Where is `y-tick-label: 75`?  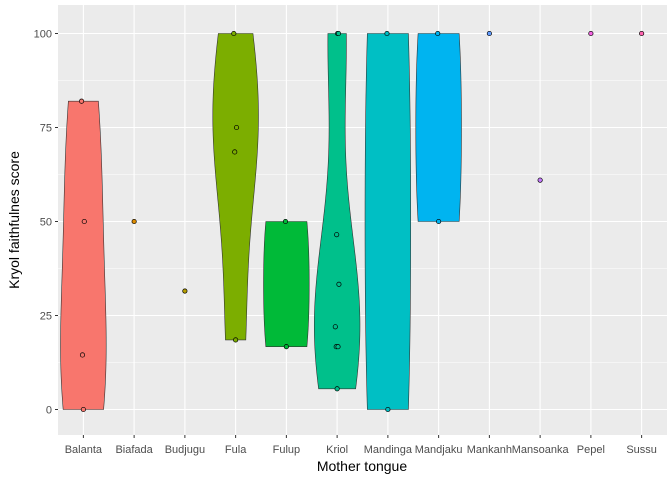 y-tick-label: 75 is located at coordinates (46, 129).